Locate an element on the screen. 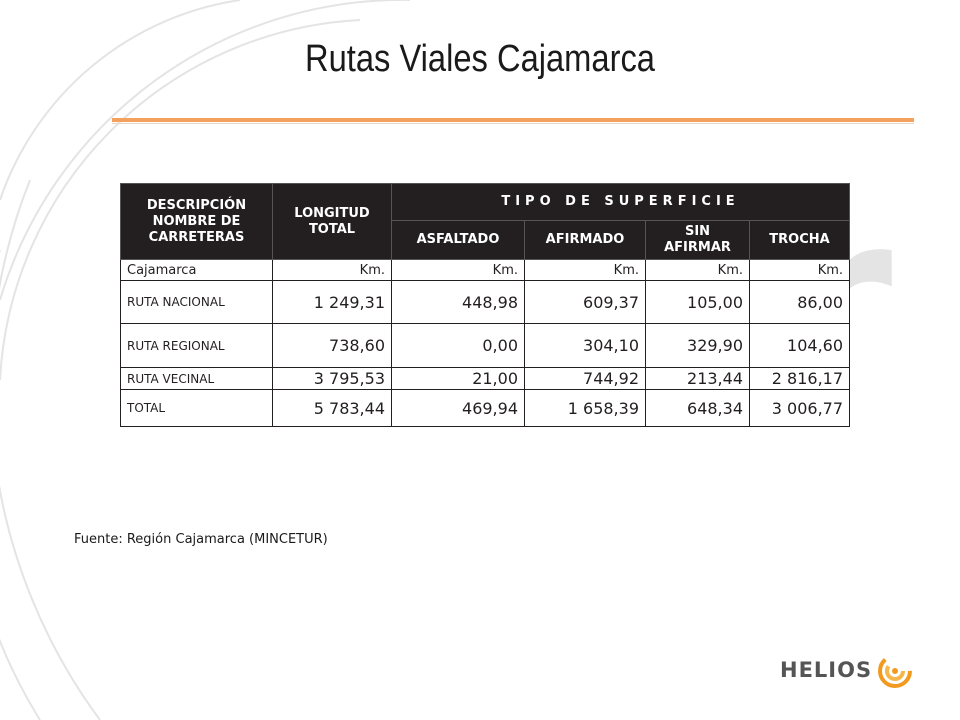 The image size is (960, 720). page-title: Rutas Viales Cajamarca is located at coordinates (480, 59).